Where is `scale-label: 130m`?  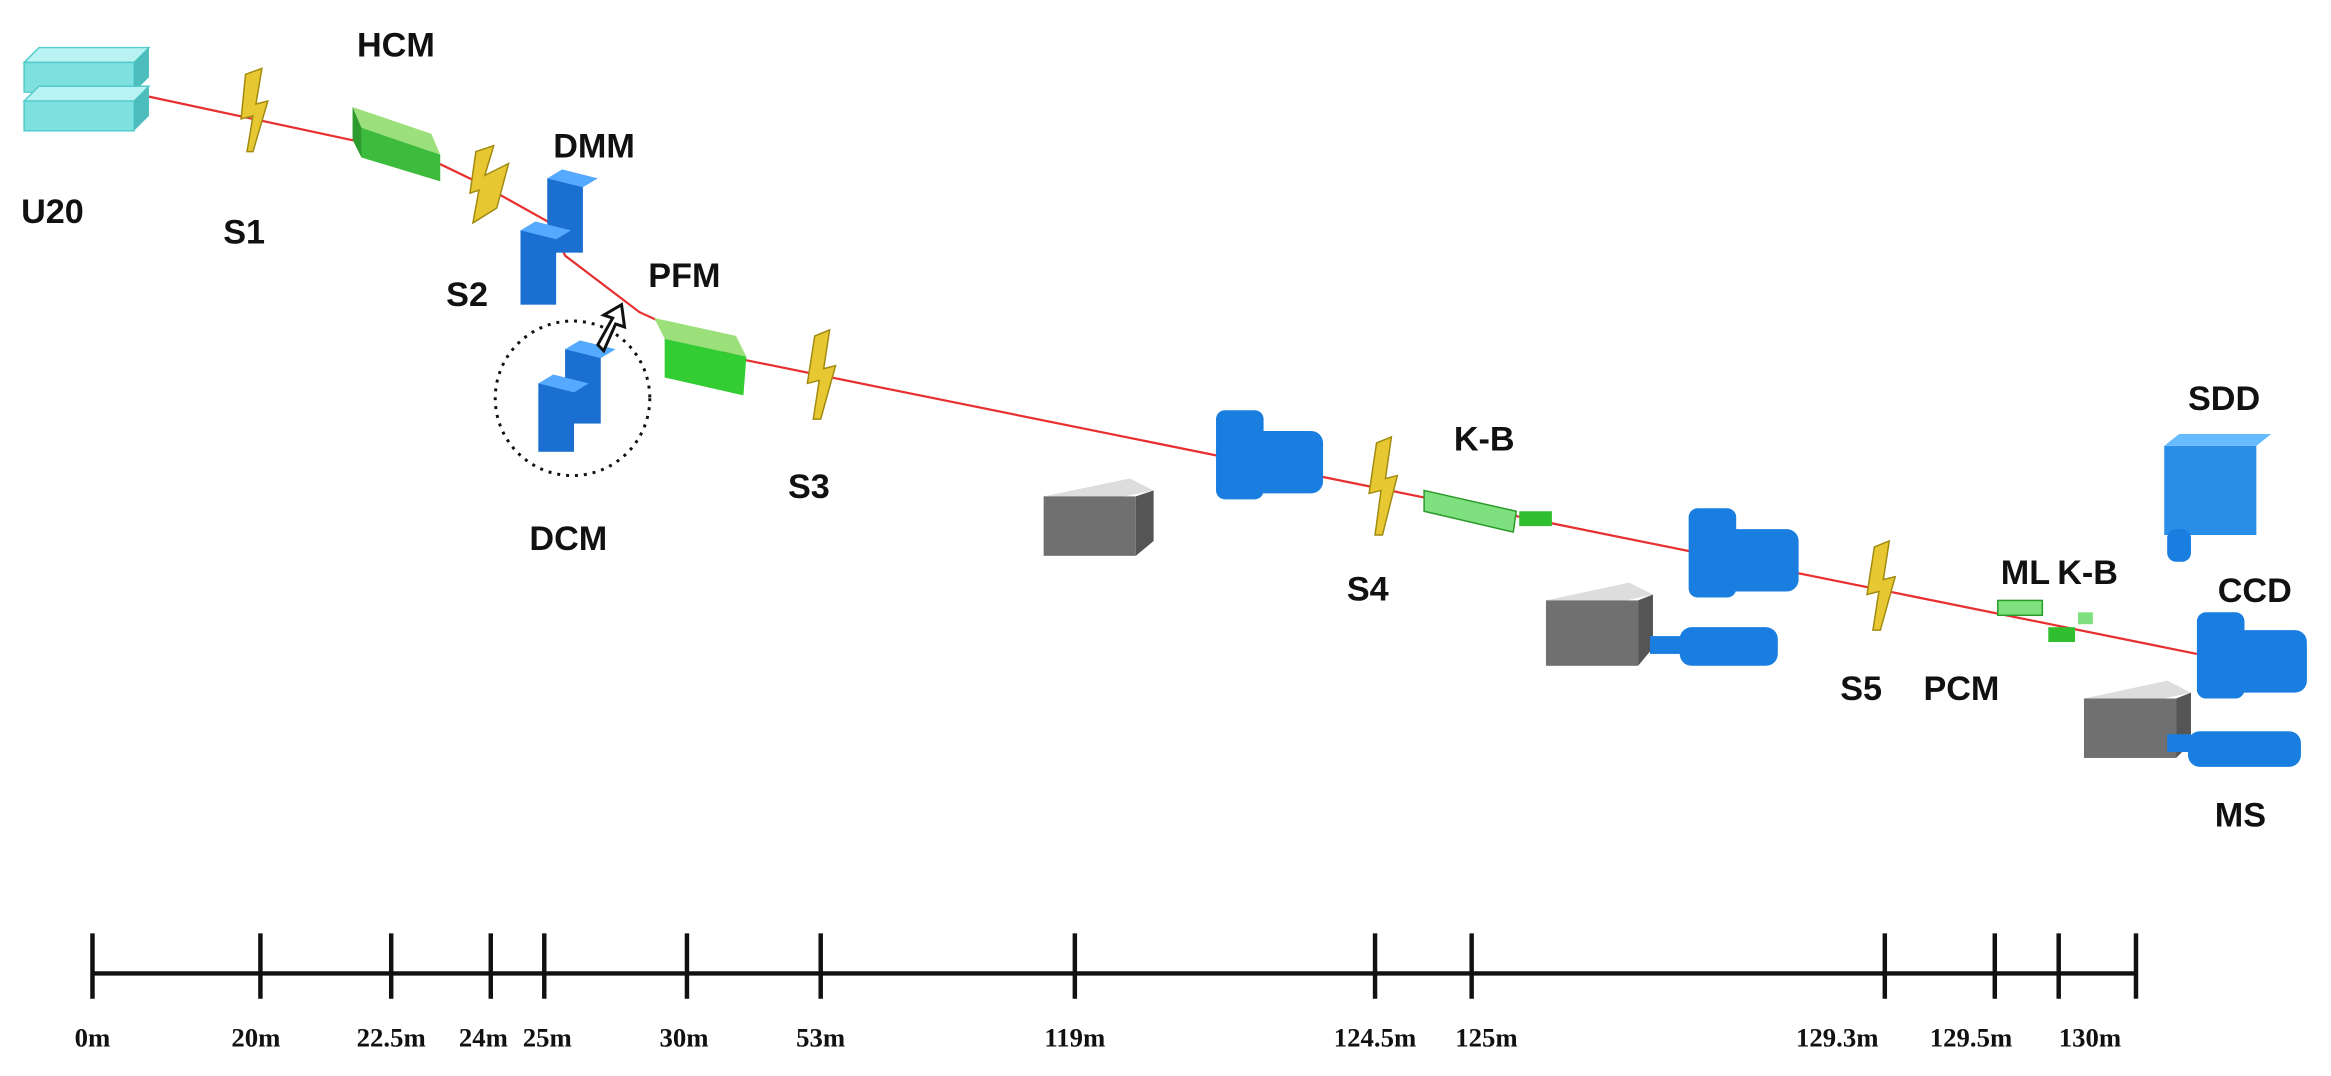 scale-label: 130m is located at coordinates (2090, 1037).